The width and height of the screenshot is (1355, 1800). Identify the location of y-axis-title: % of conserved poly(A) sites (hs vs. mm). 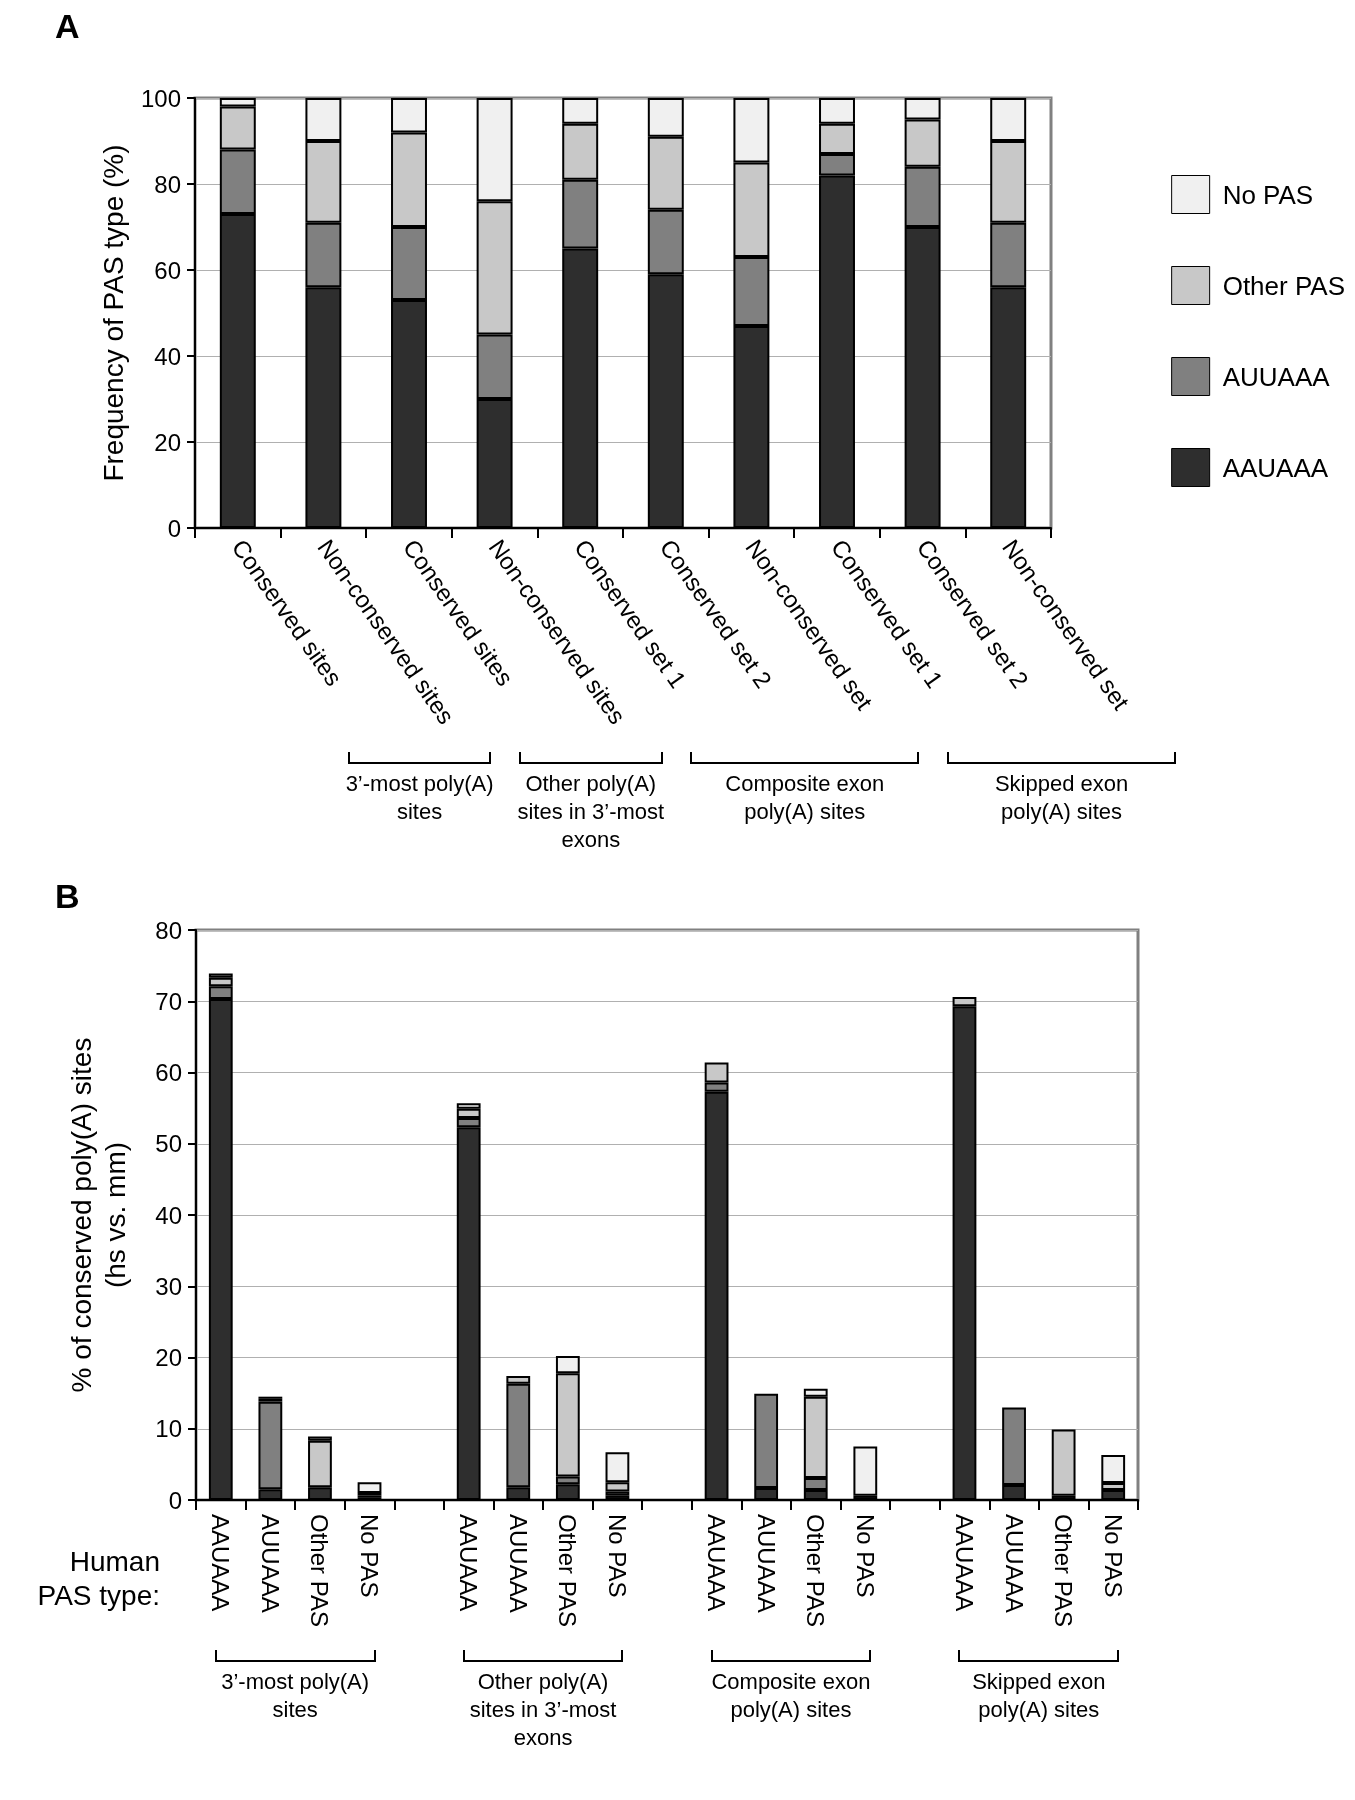
(98, 1215).